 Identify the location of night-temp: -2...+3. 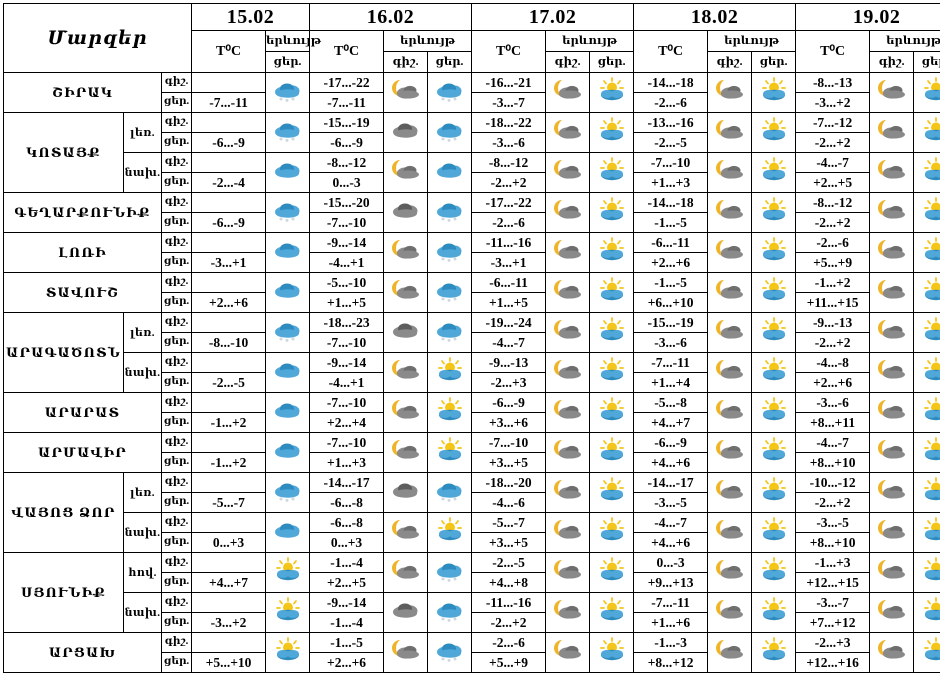
(833, 643).